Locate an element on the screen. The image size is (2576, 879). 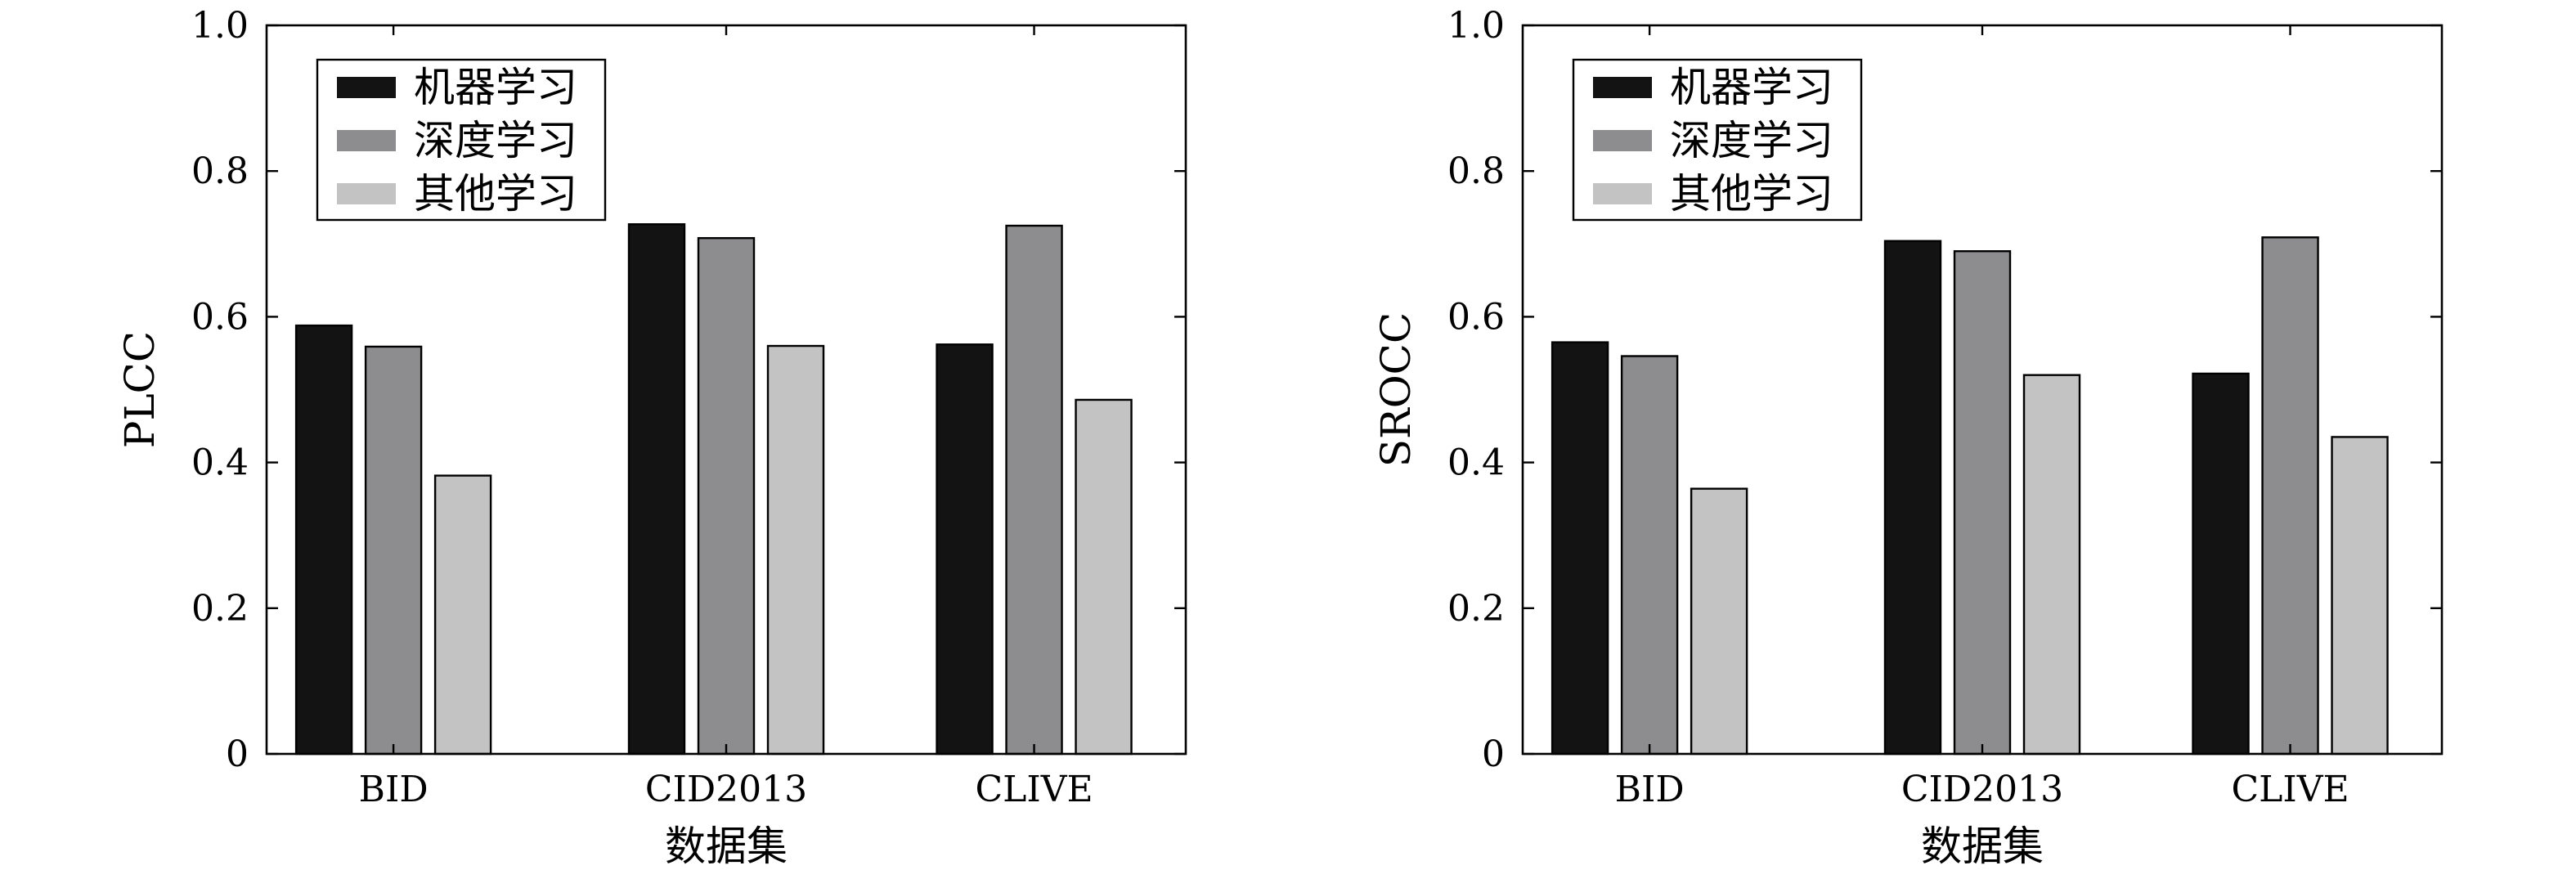
y-axis-title: PLCC is located at coordinates (140, 389).